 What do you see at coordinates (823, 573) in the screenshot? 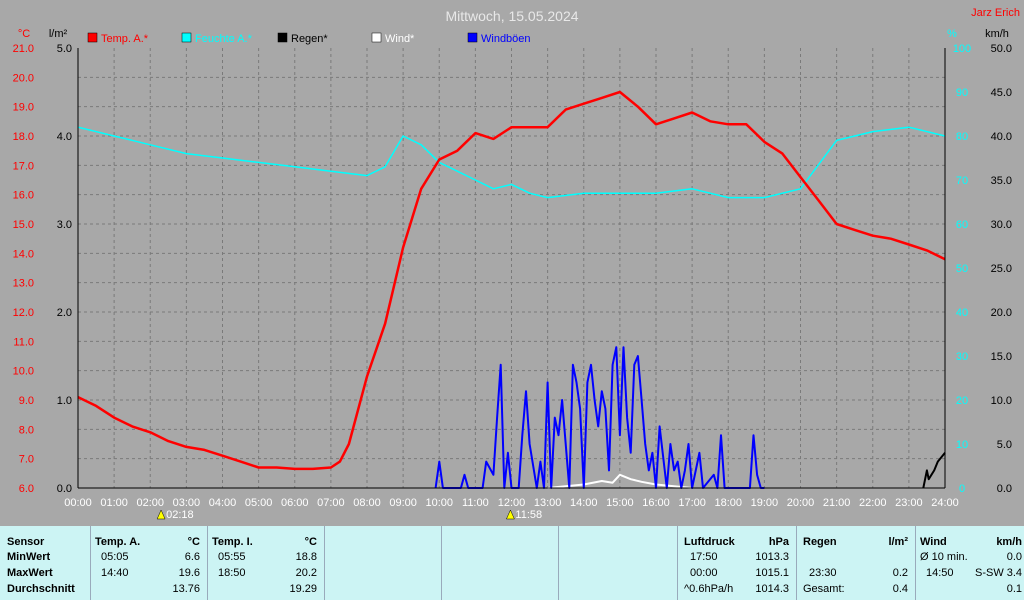
I see `rain-max-time: 23:30` at bounding box center [823, 573].